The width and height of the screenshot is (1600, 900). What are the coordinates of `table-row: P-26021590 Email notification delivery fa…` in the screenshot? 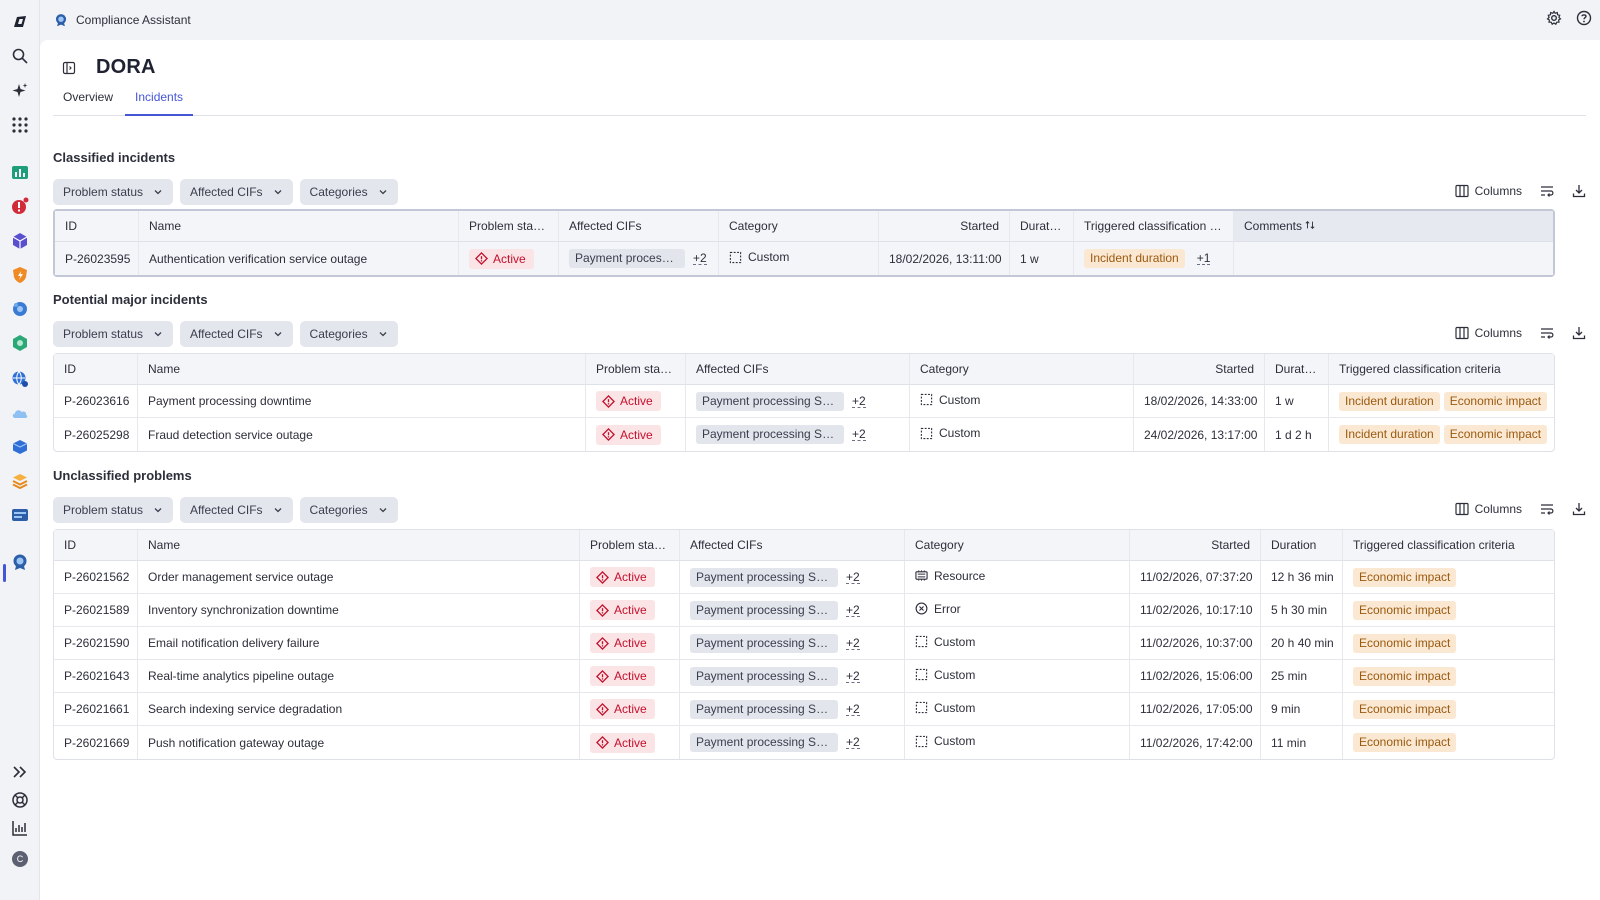 It's located at (804, 643).